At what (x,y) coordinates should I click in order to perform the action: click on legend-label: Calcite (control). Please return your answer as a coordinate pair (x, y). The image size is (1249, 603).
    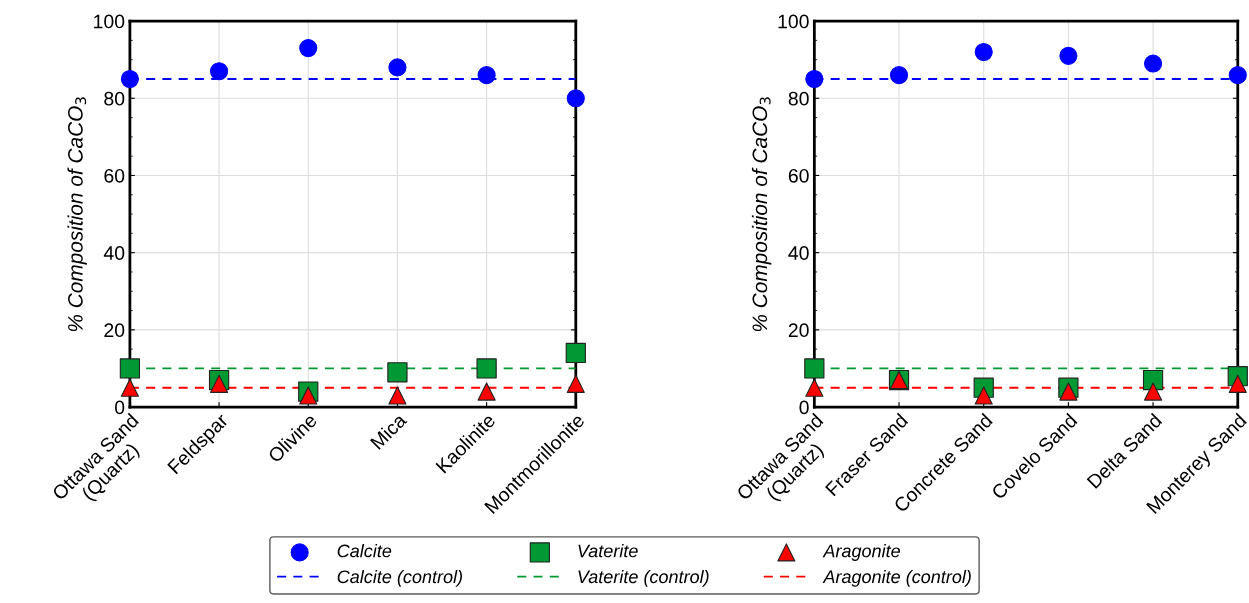
    Looking at the image, I should click on (400, 578).